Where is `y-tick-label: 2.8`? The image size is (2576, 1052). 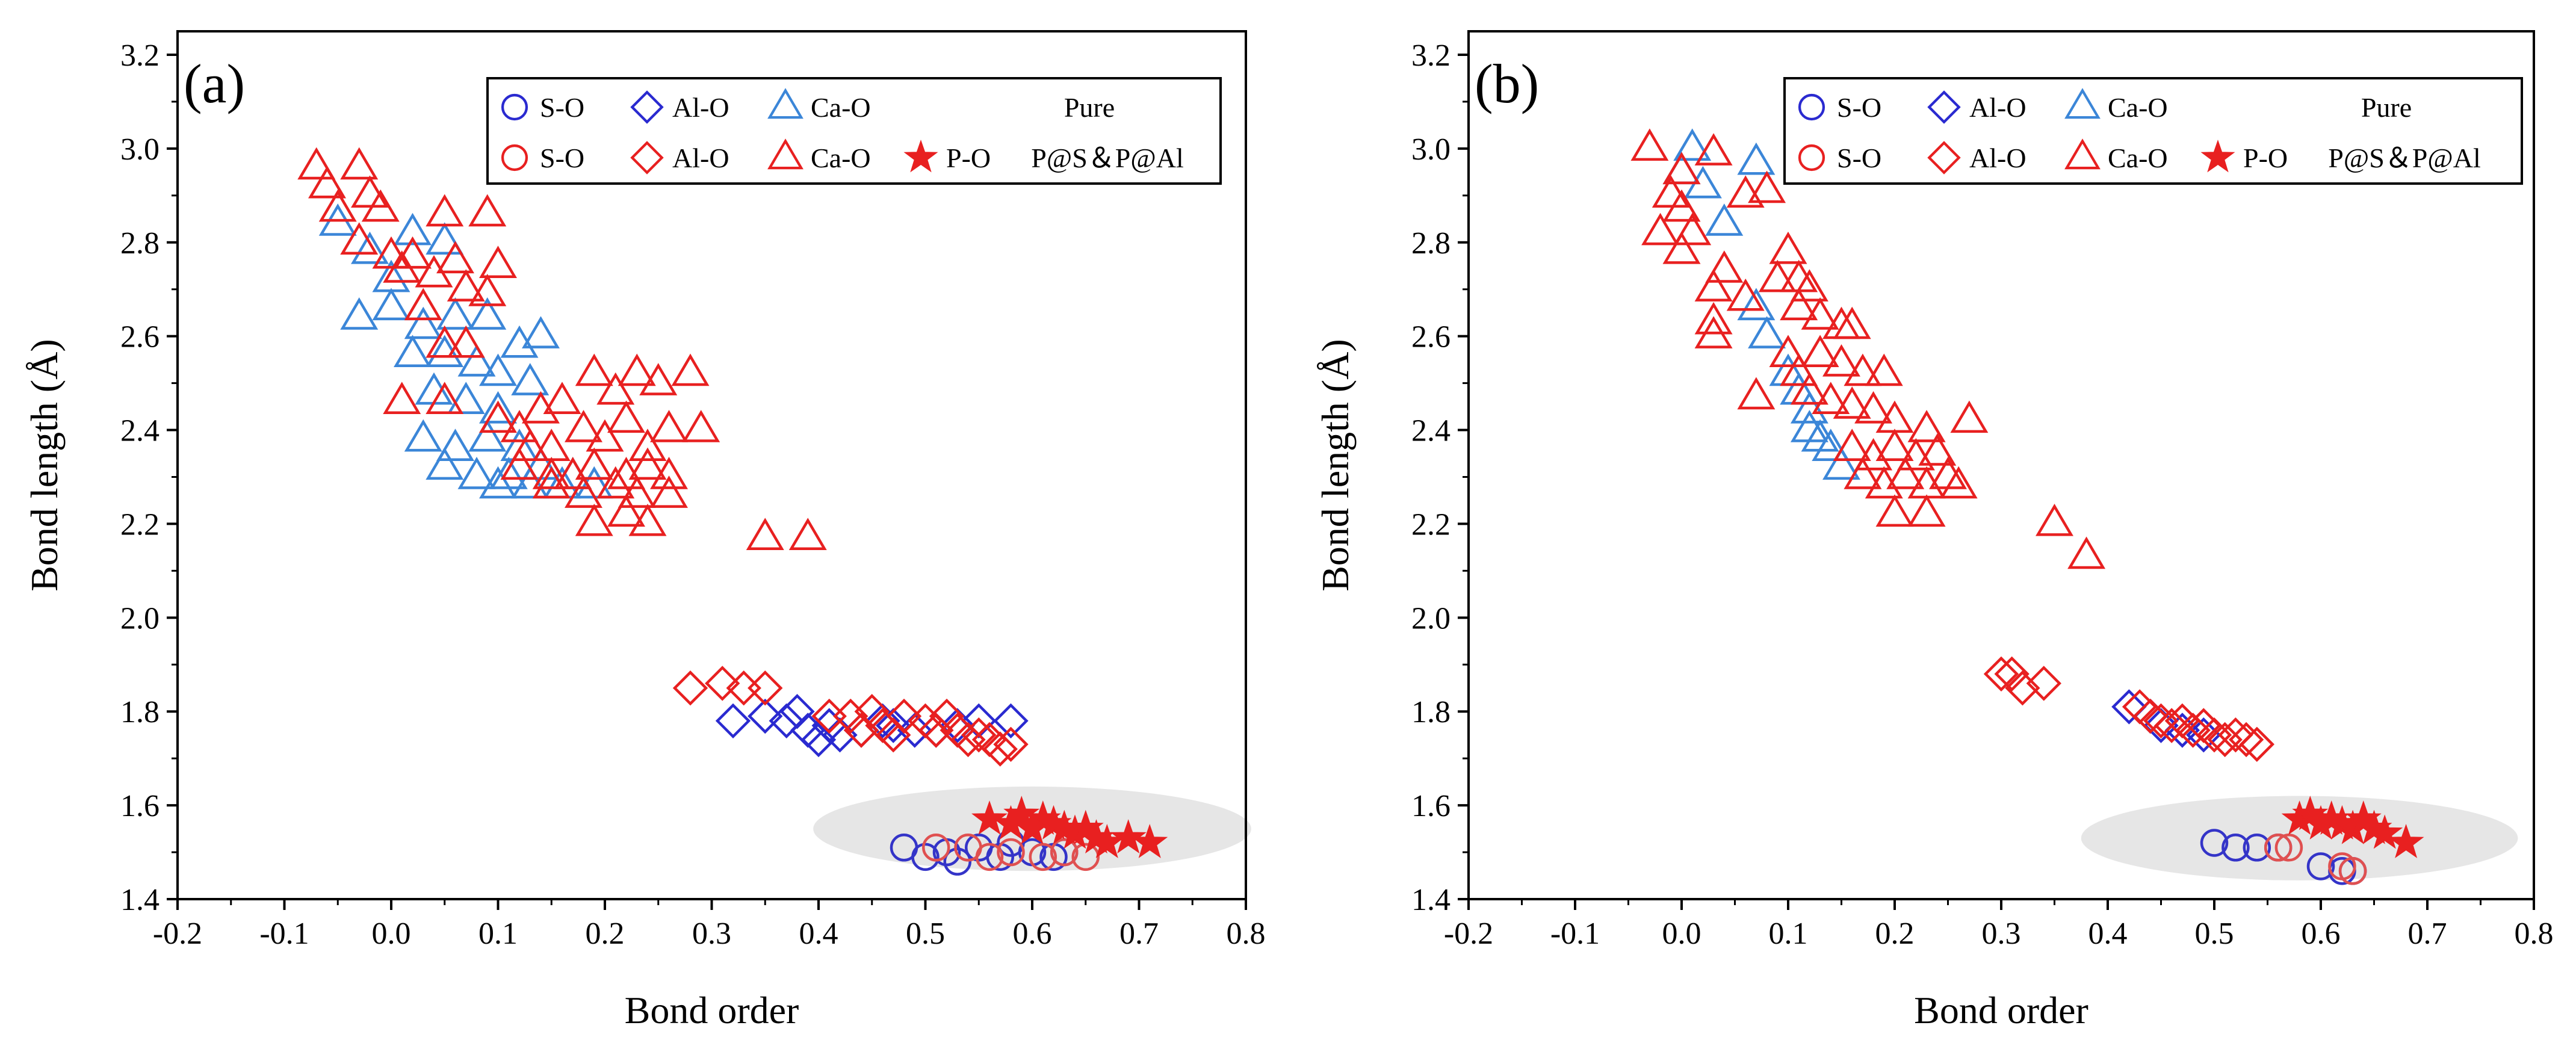 y-tick-label: 2.8 is located at coordinates (139, 243).